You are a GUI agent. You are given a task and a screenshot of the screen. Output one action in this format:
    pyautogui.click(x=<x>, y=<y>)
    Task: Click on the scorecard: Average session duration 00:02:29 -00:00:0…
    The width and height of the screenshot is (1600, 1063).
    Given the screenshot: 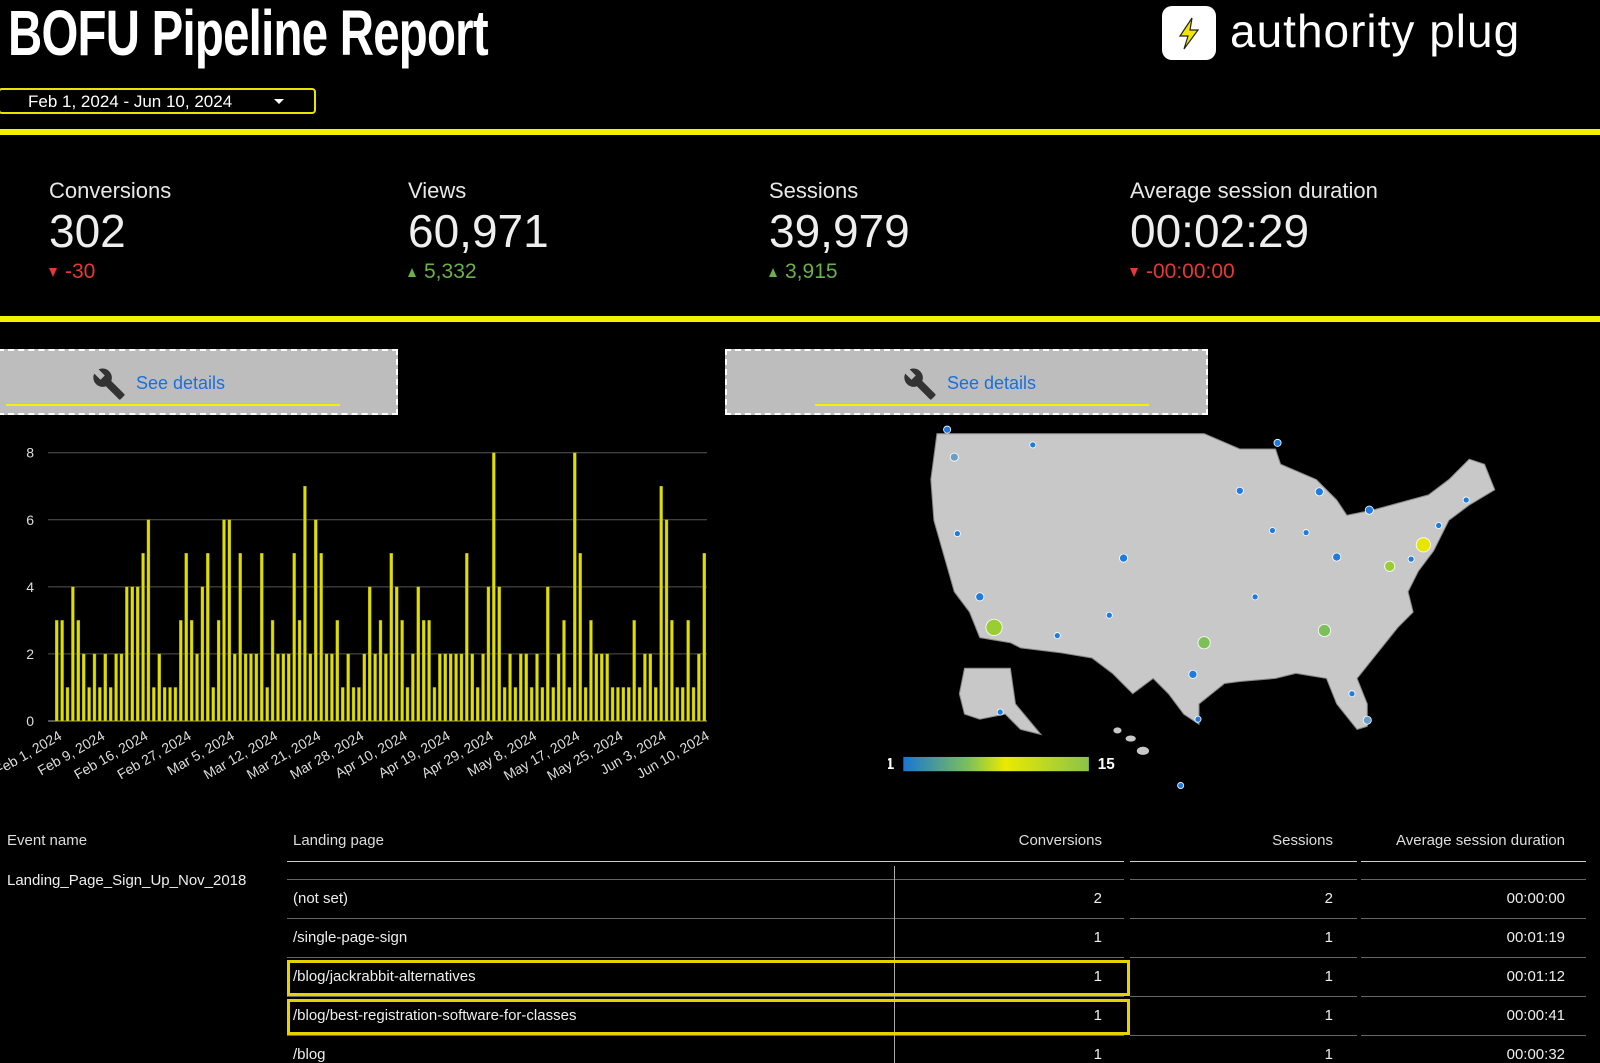 What is the action you would take?
    pyautogui.click(x=1300, y=231)
    